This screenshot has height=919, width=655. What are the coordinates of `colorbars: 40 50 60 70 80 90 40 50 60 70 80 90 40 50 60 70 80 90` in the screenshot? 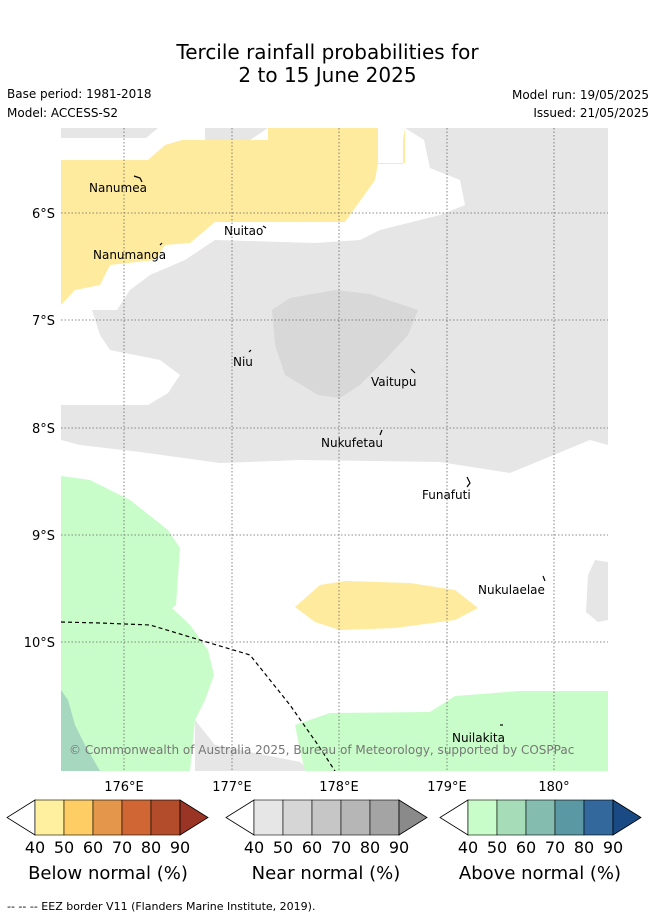 It's located at (324, 828).